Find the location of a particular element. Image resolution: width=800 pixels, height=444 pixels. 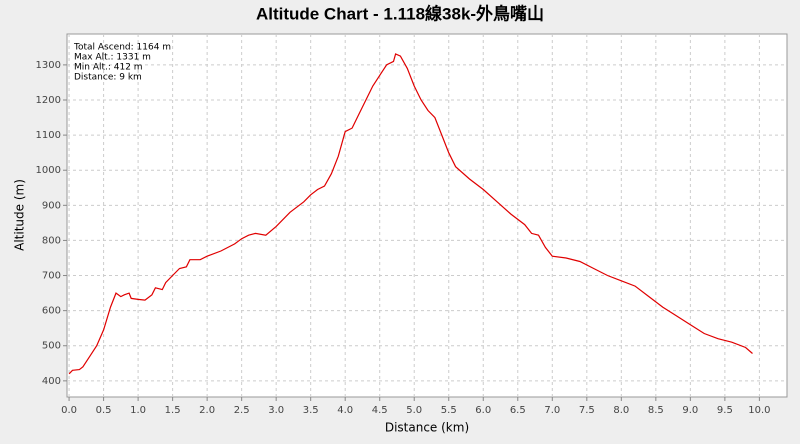

annotation: Total Ascend: 1164 m is located at coordinates (122, 48).